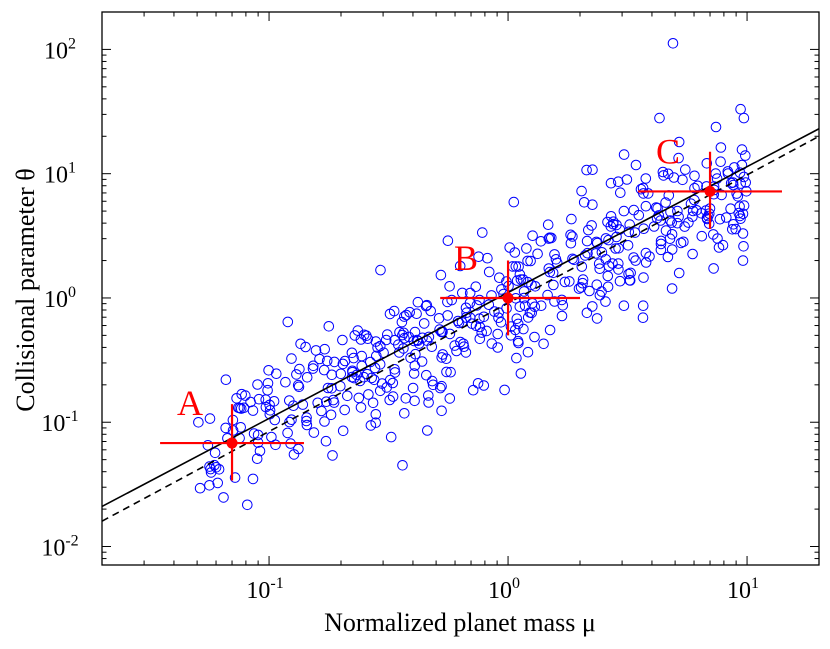 This screenshot has width=830, height=649. I want to click on marker-label: B, so click(466, 258).